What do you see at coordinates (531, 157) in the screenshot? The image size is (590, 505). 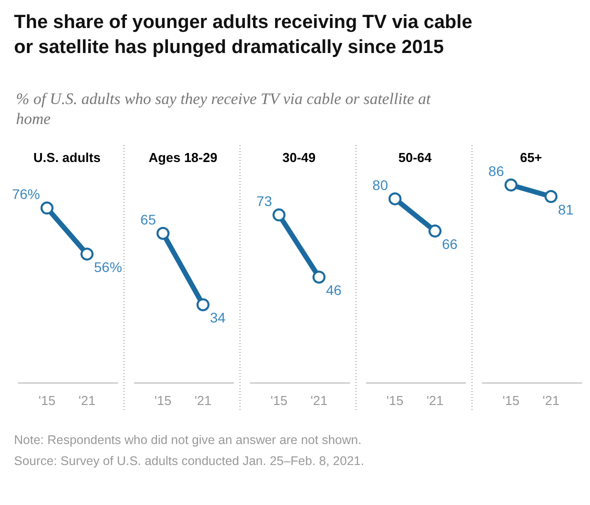 I see `chart-title: 65+` at bounding box center [531, 157].